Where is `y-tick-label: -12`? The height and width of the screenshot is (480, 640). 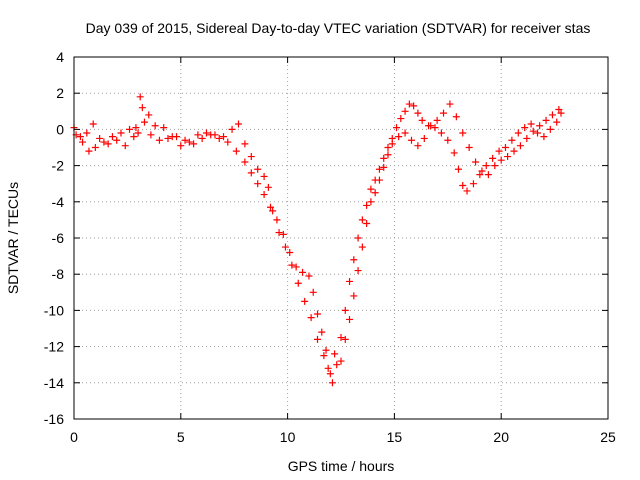 y-tick-label: -12 is located at coordinates (54, 347).